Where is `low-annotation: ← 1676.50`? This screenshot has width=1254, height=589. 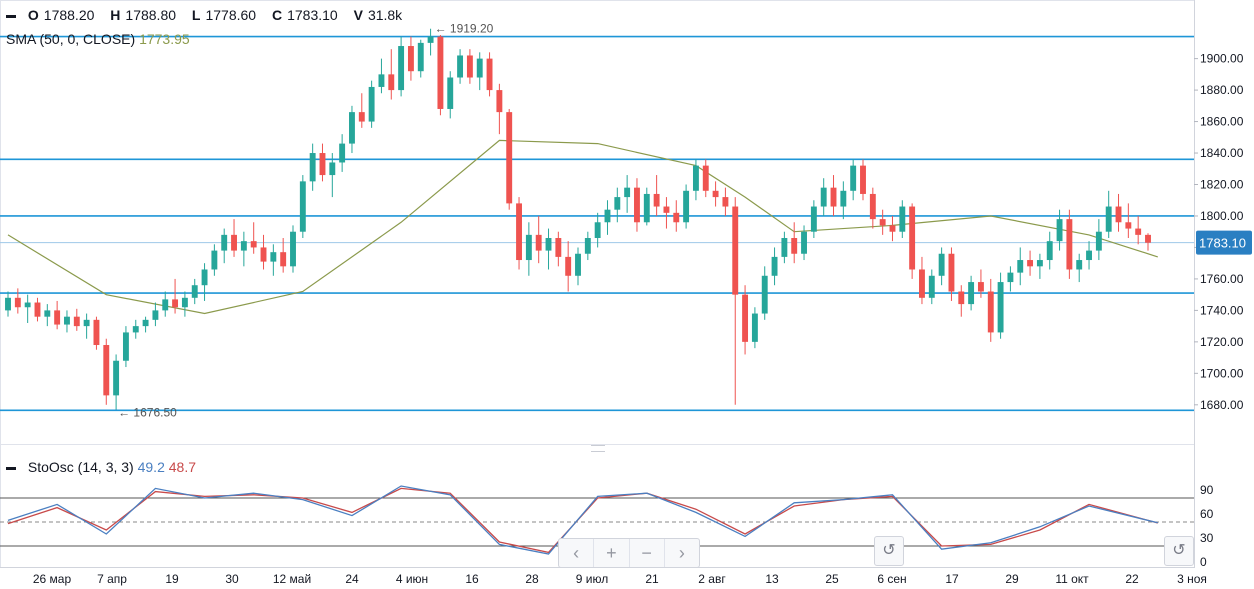 low-annotation: ← 1676.50 is located at coordinates (147, 412).